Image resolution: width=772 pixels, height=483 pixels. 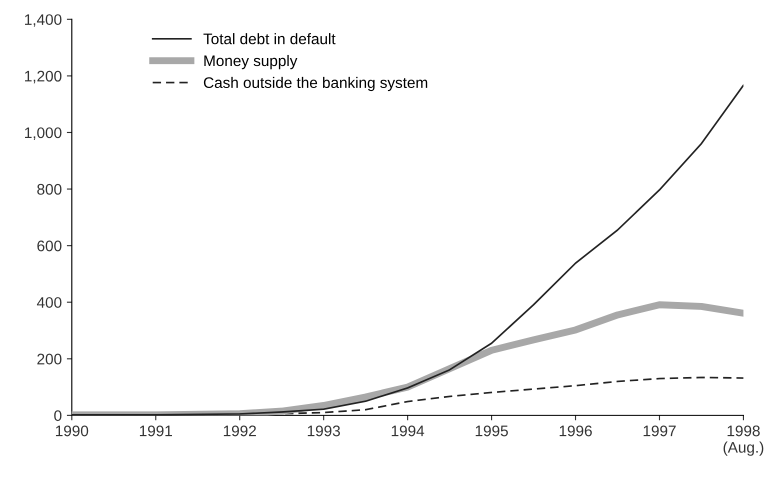 What do you see at coordinates (43, 77) in the screenshot?
I see `y-tick-label: 1,200` at bounding box center [43, 77].